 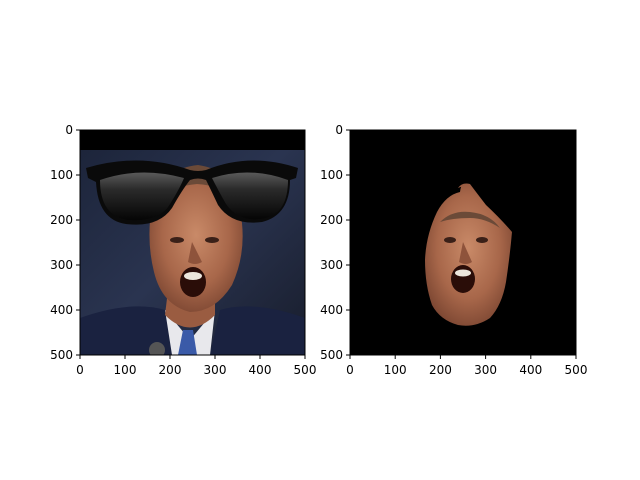 What do you see at coordinates (125, 370) in the screenshot?
I see `left-xtick-label: 100` at bounding box center [125, 370].